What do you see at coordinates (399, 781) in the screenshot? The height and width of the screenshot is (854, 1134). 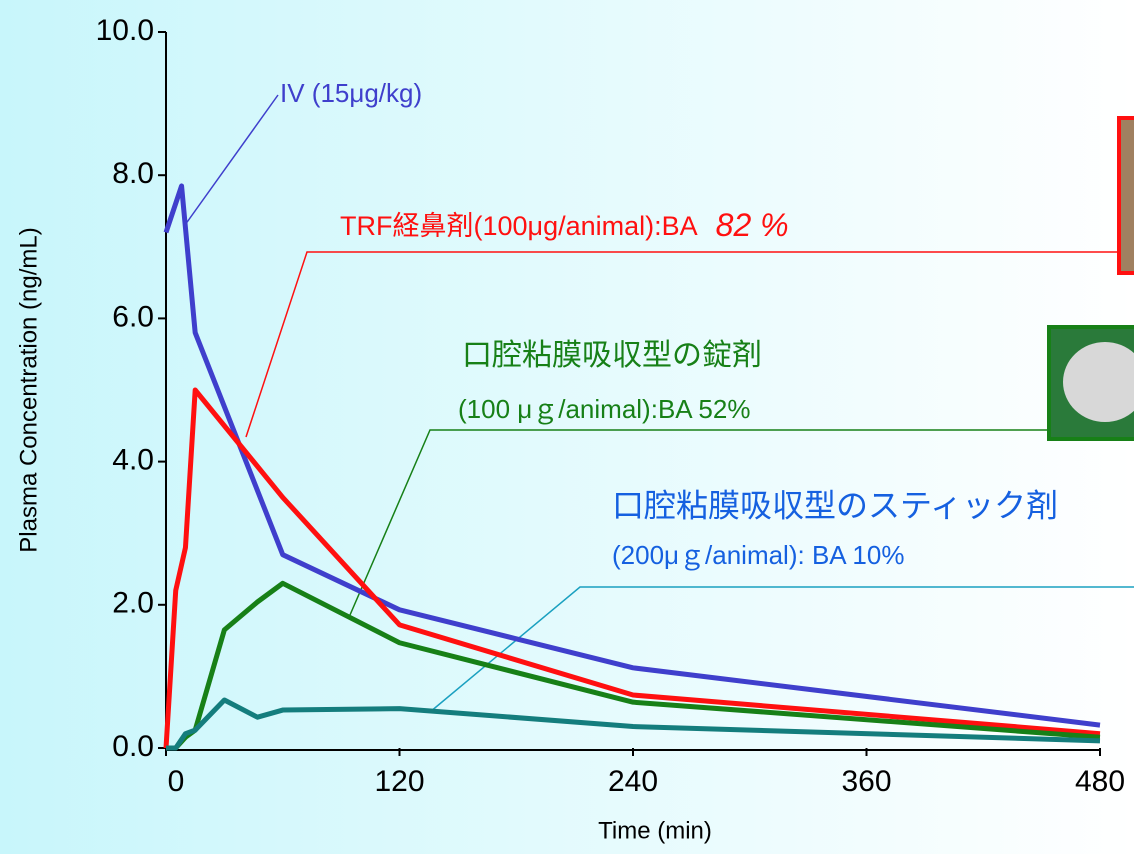 I see `x-tick-label: 120` at bounding box center [399, 781].